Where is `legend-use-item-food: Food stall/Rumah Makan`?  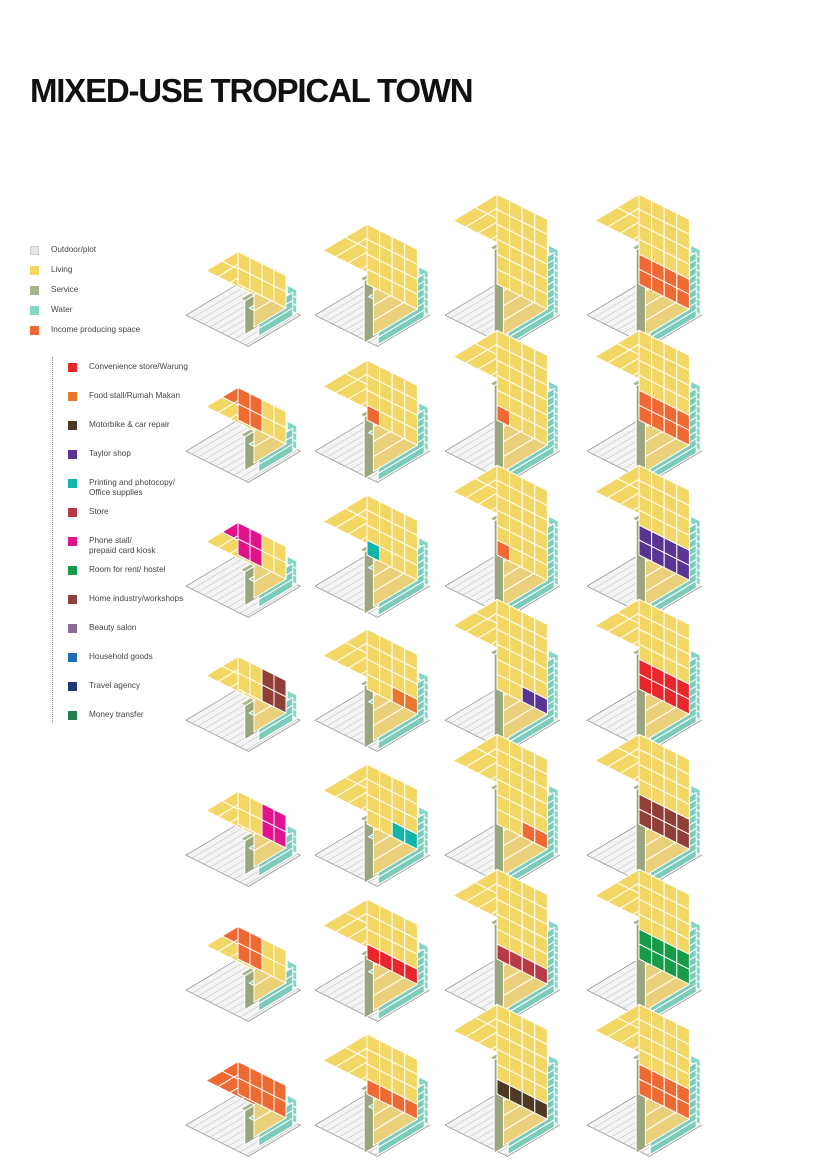 legend-use-item-food: Food stall/Rumah Makan is located at coordinates (124, 396).